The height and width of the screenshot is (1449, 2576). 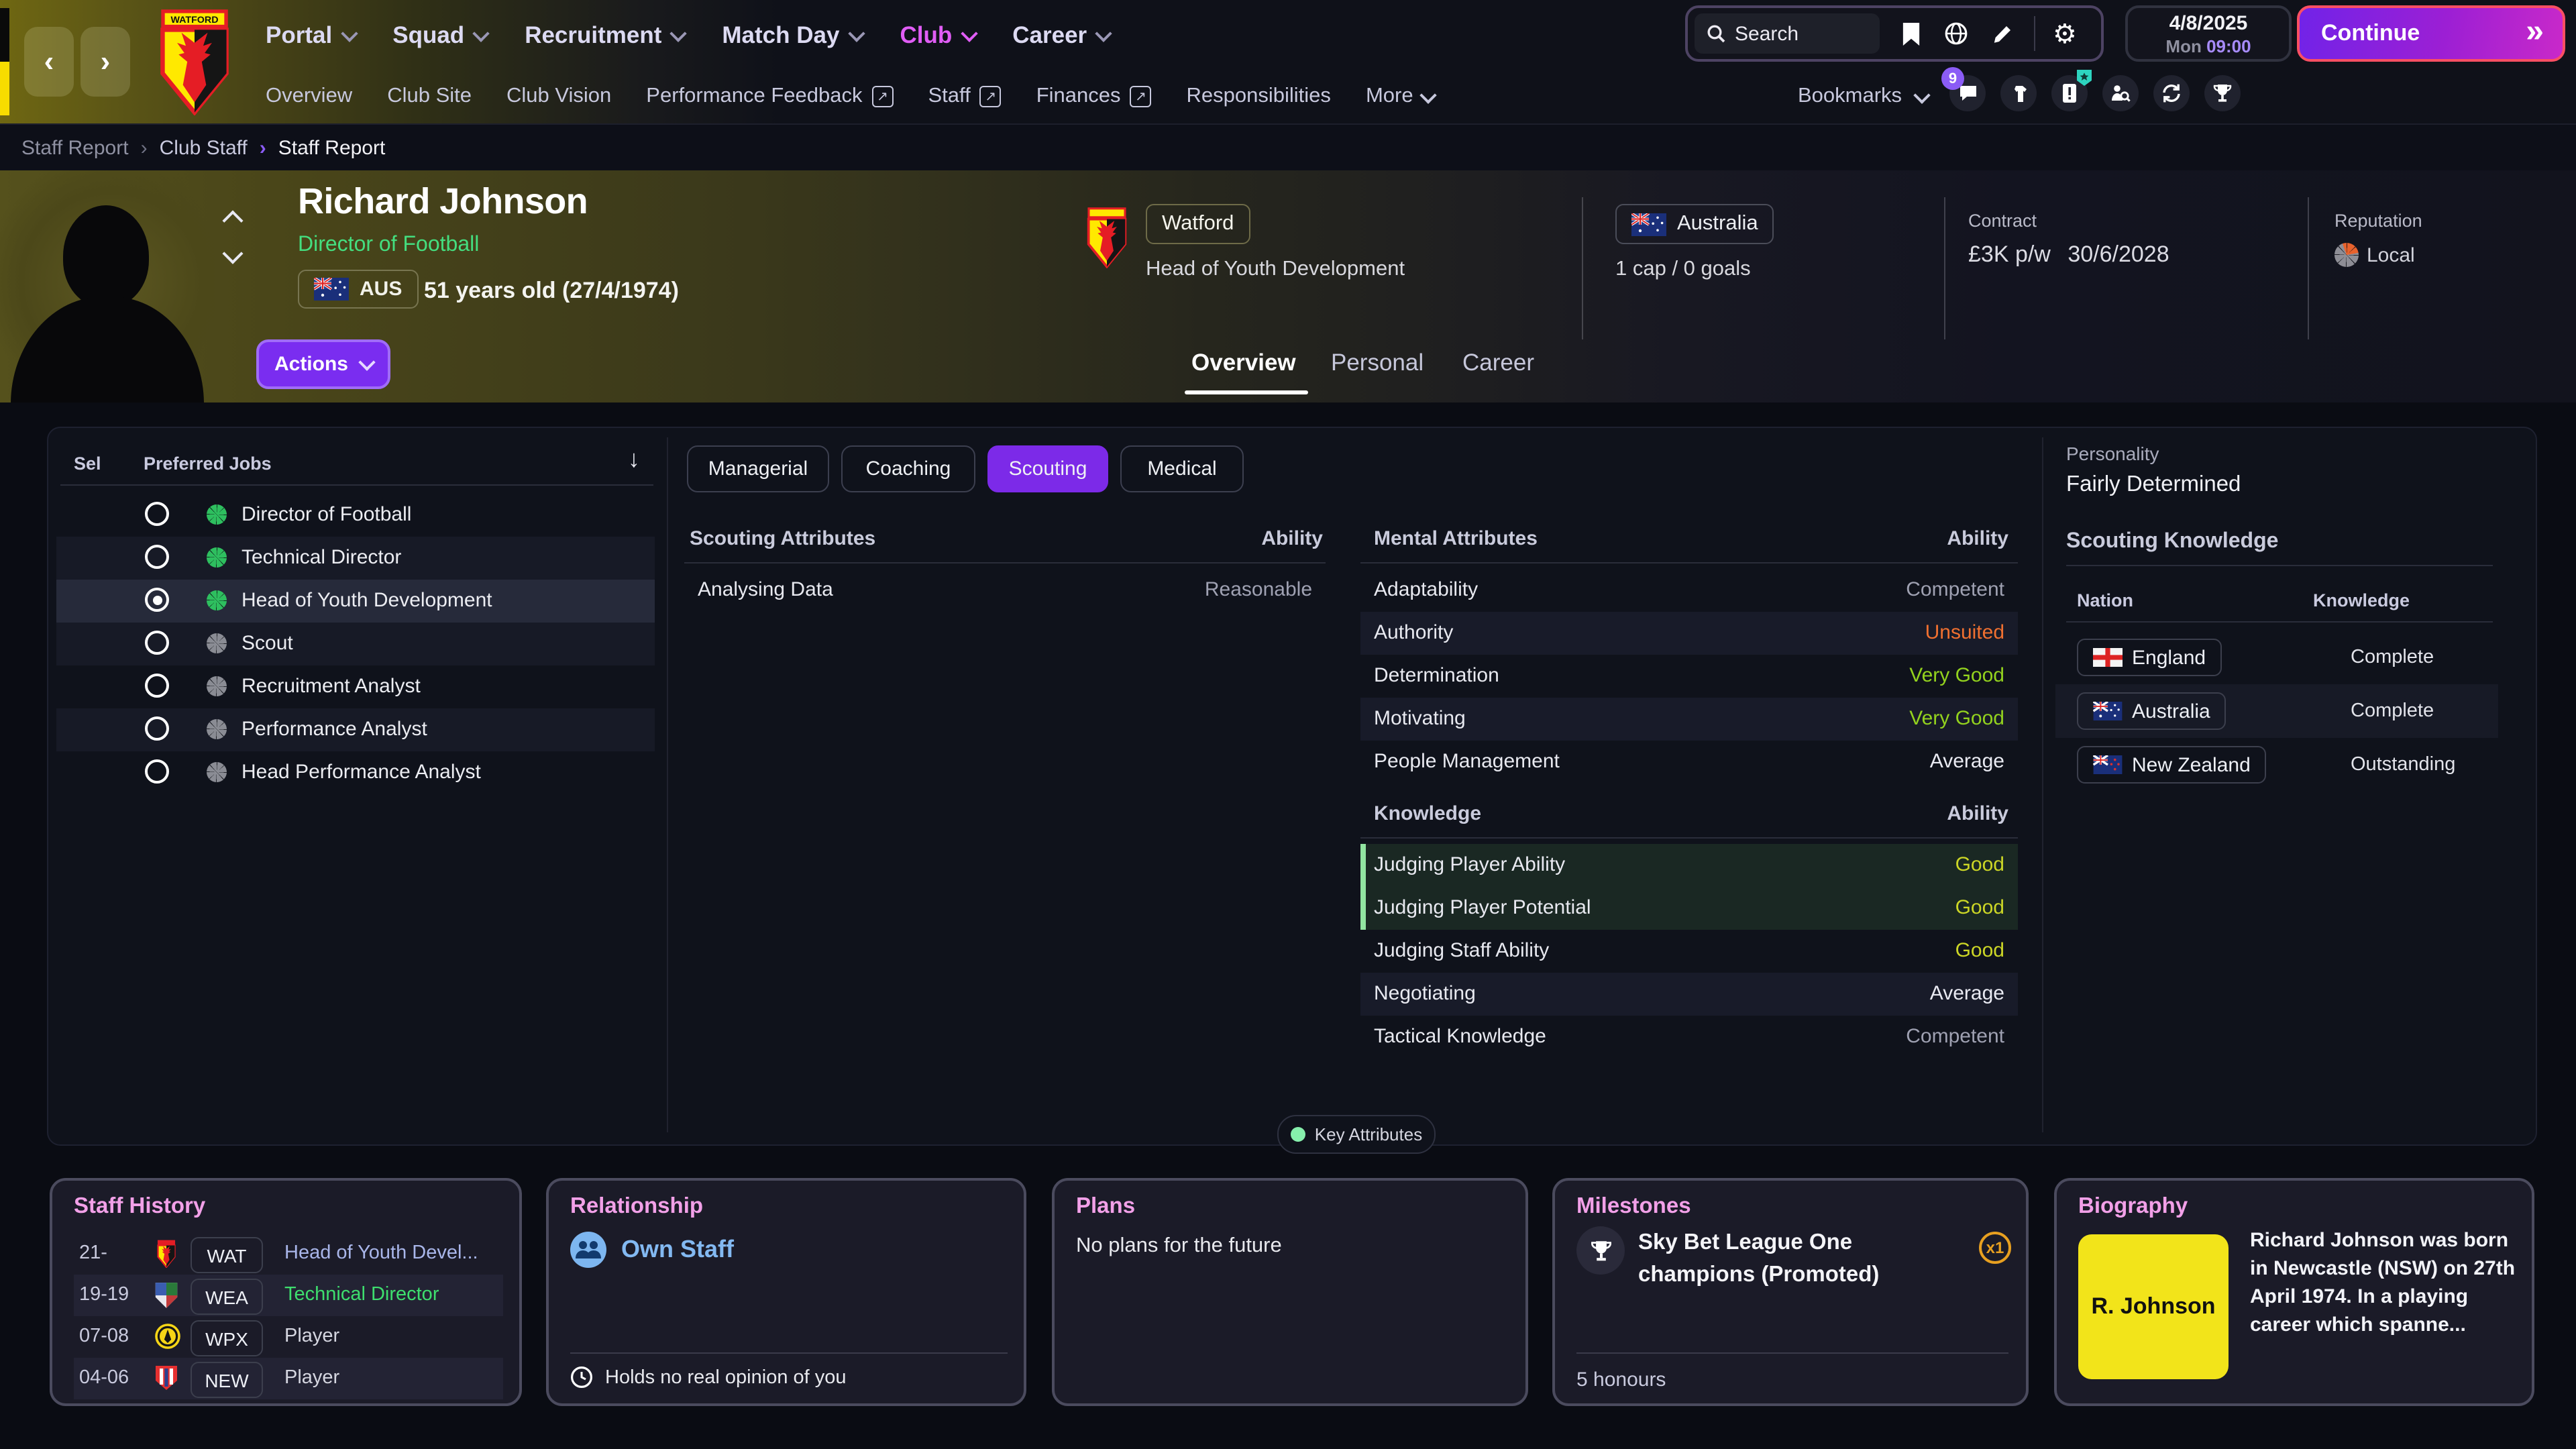 I want to click on menu-recruitment: Recruitment, so click(x=606, y=35).